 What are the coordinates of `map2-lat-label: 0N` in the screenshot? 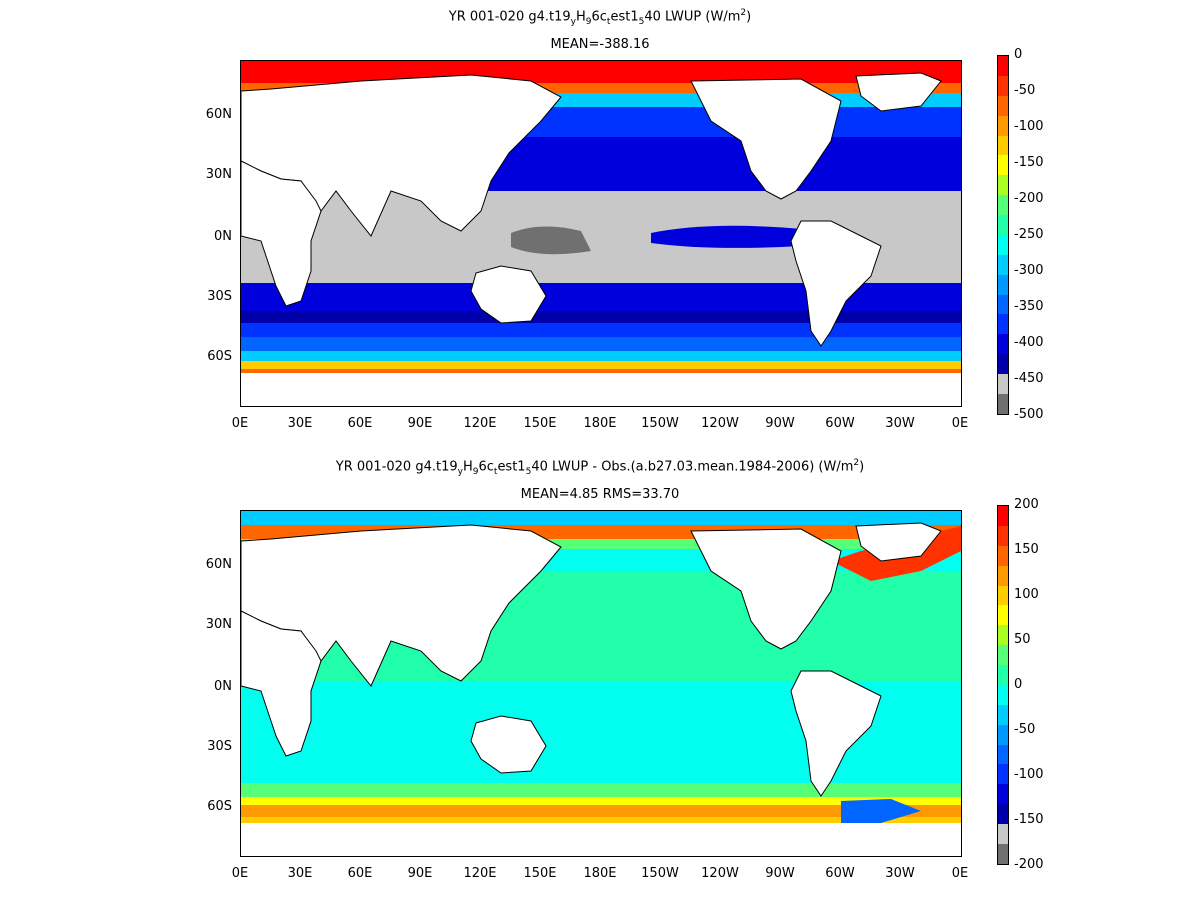 It's located at (223, 686).